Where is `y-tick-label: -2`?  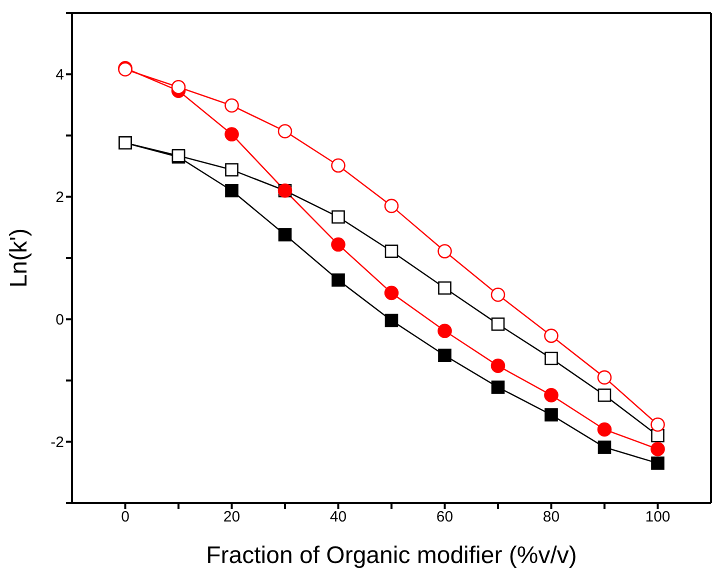
y-tick-label: -2 is located at coordinates (57, 443).